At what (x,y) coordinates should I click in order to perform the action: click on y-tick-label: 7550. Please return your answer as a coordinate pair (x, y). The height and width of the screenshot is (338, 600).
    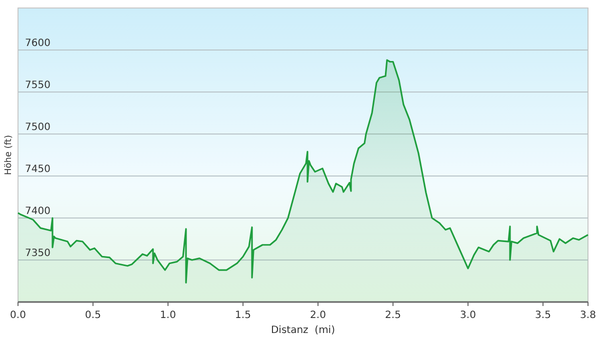
    Looking at the image, I should click on (37, 85).